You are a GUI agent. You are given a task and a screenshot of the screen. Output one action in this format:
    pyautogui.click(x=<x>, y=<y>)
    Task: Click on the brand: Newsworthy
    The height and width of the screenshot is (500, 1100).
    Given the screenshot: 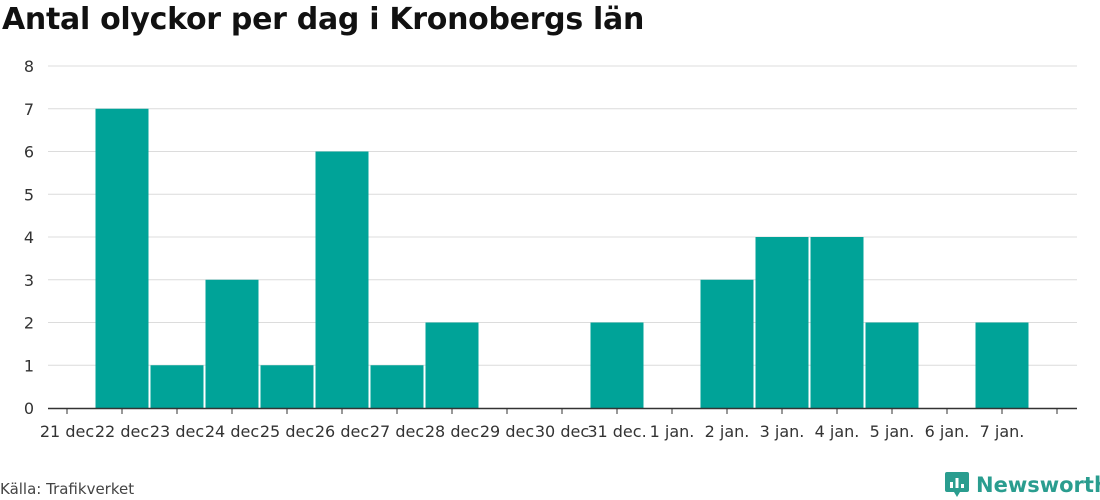 What is the action you would take?
    pyautogui.click(x=1022, y=485)
    